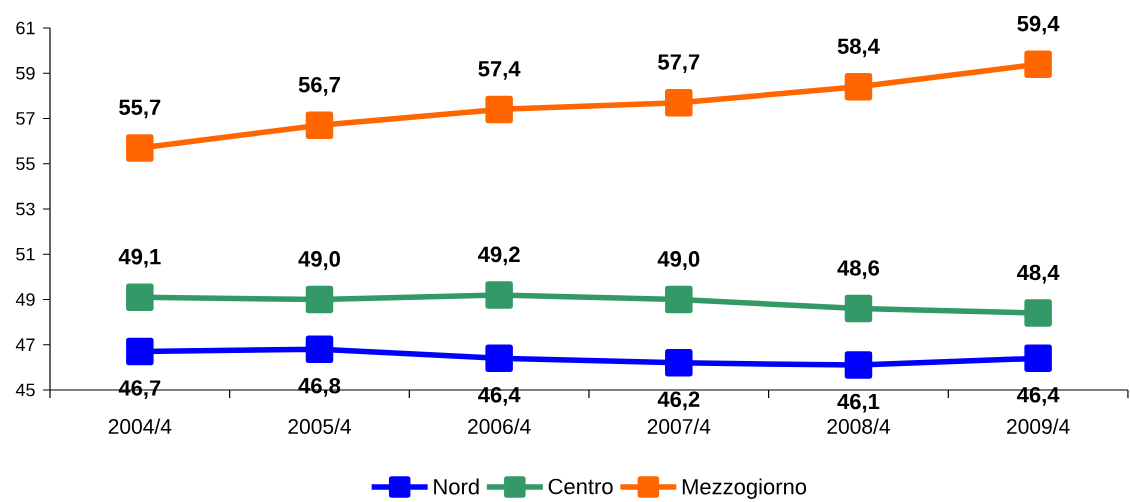 The image size is (1130, 502). Describe the element at coordinates (25, 164) in the screenshot. I see `y-tick-label: 55` at that location.